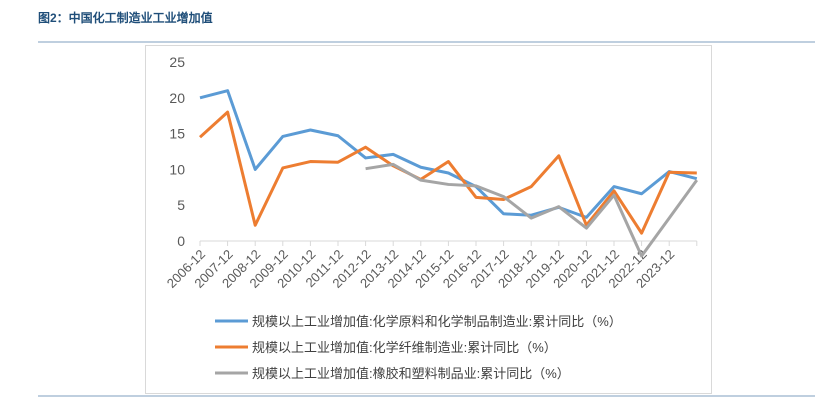  What do you see at coordinates (177, 134) in the screenshot?
I see `y-tick-label: 15` at bounding box center [177, 134].